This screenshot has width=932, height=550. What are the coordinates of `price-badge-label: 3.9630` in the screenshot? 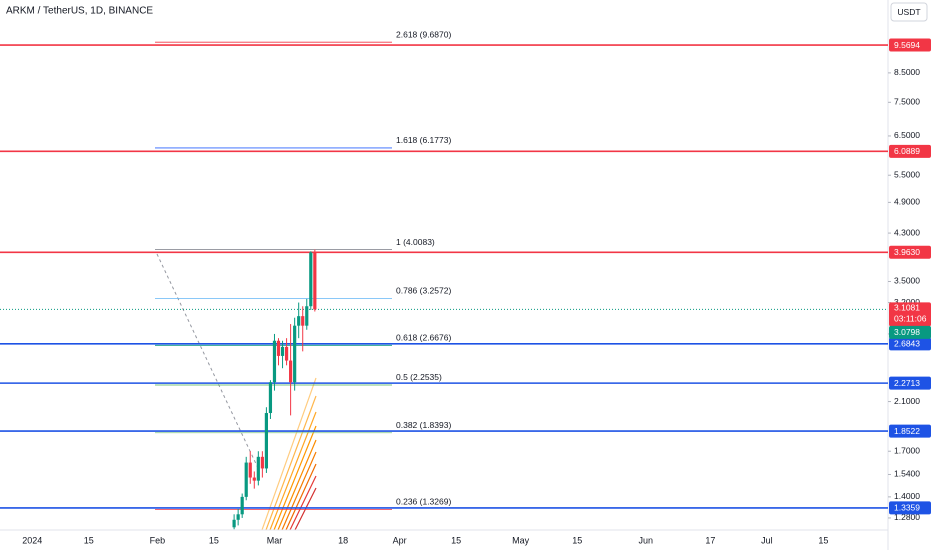 It's located at (907, 252).